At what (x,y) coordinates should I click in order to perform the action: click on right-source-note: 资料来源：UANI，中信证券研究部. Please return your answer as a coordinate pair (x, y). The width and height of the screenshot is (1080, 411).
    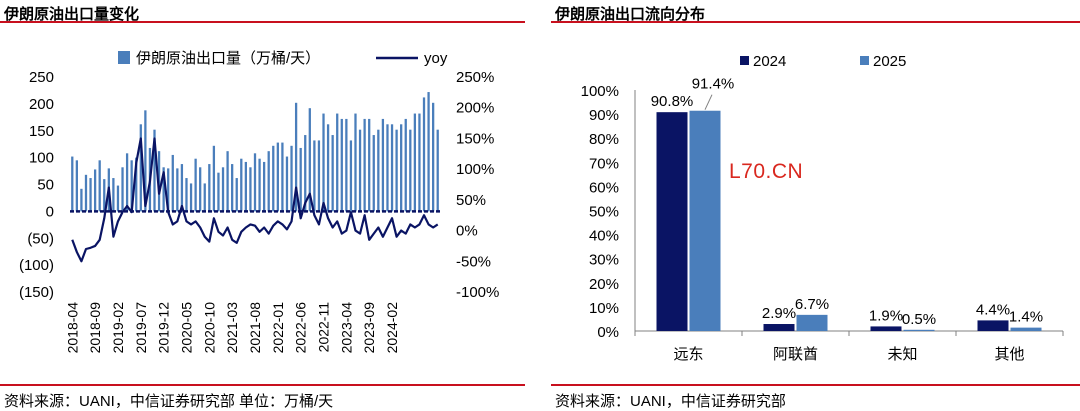
    Looking at the image, I should click on (670, 401).